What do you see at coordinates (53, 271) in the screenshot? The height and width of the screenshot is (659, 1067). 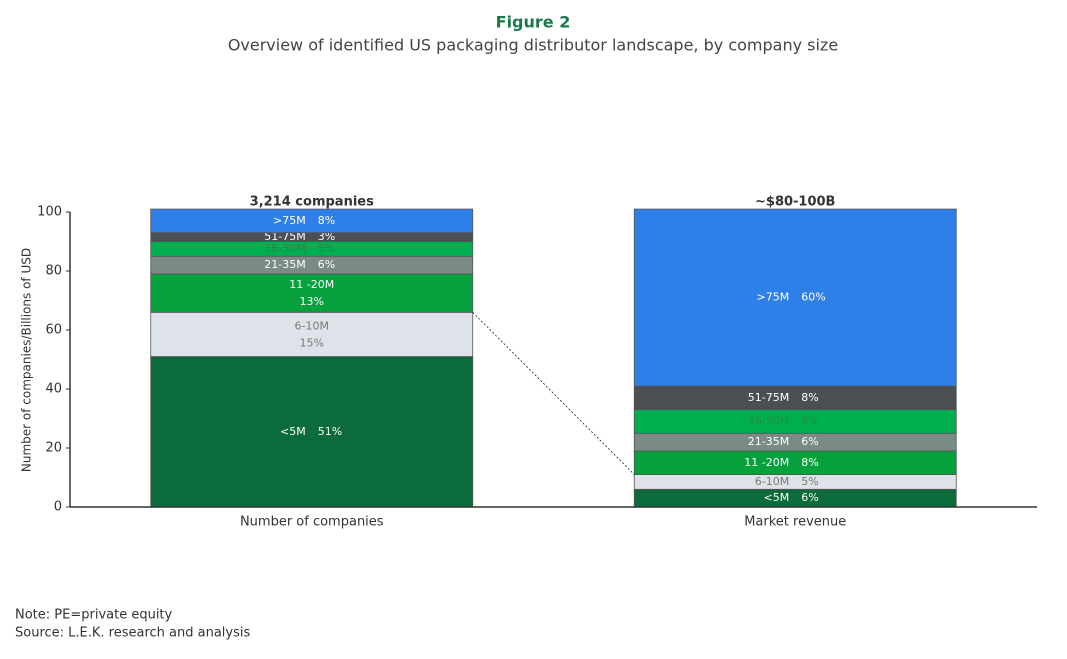 I see `y-tick-label: 80` at bounding box center [53, 271].